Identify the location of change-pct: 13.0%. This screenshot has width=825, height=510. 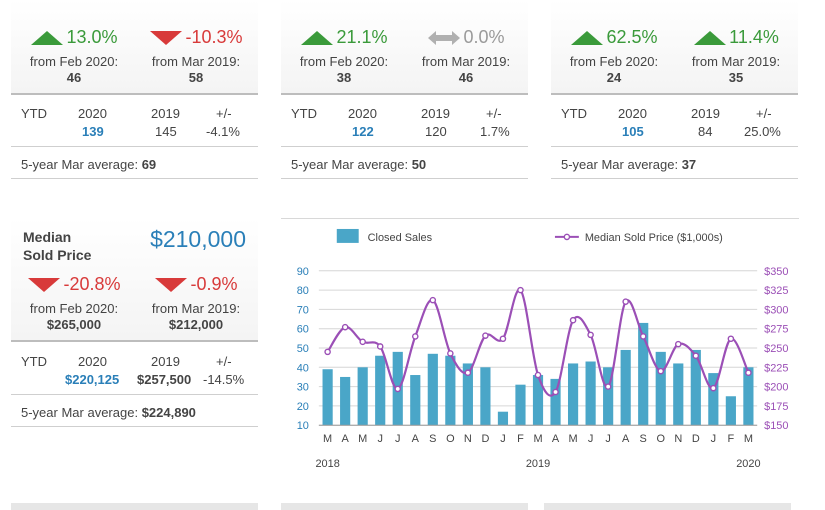
(74, 37).